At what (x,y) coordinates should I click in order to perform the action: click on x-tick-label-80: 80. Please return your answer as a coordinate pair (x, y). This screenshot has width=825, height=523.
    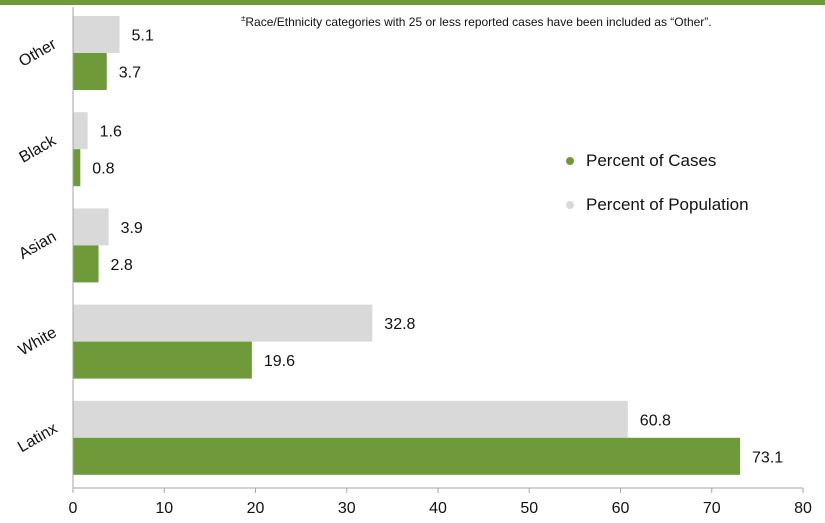
    Looking at the image, I should click on (803, 508).